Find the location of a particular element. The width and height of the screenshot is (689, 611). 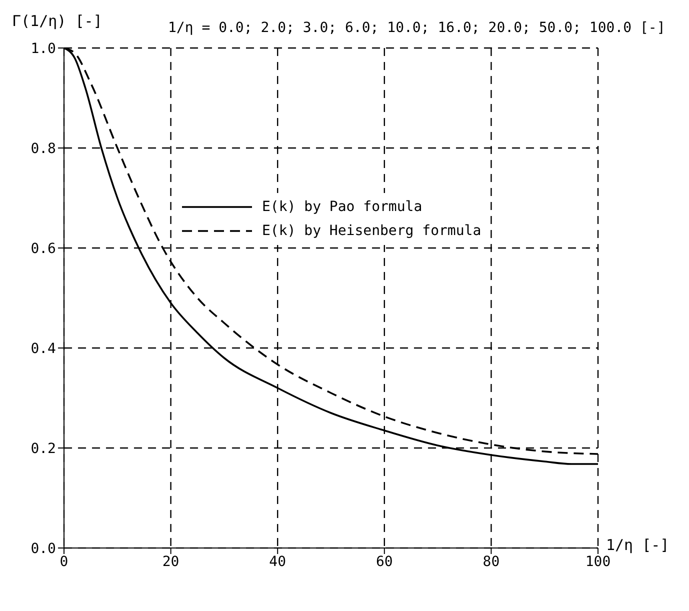

y-tick-label: 0.2 is located at coordinates (43, 448).